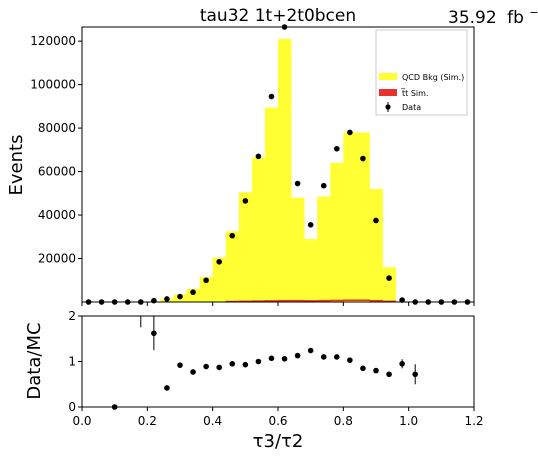  What do you see at coordinates (278, 16) in the screenshot?
I see `chart-title: tau32 1t+2t0bcen` at bounding box center [278, 16].